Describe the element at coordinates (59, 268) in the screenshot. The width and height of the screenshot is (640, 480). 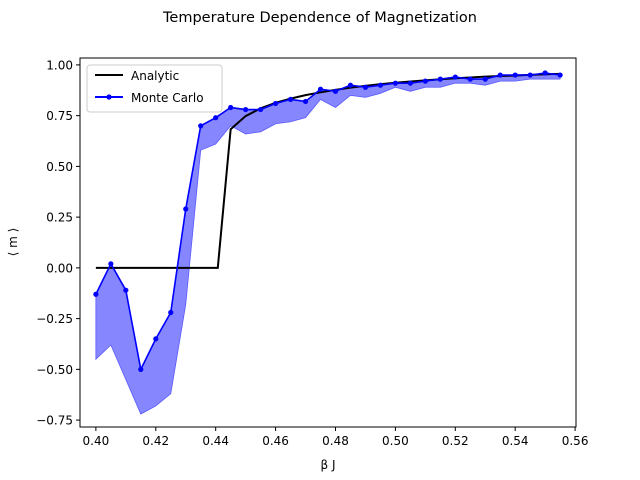
I see `y-tick-label: 0.00` at that location.